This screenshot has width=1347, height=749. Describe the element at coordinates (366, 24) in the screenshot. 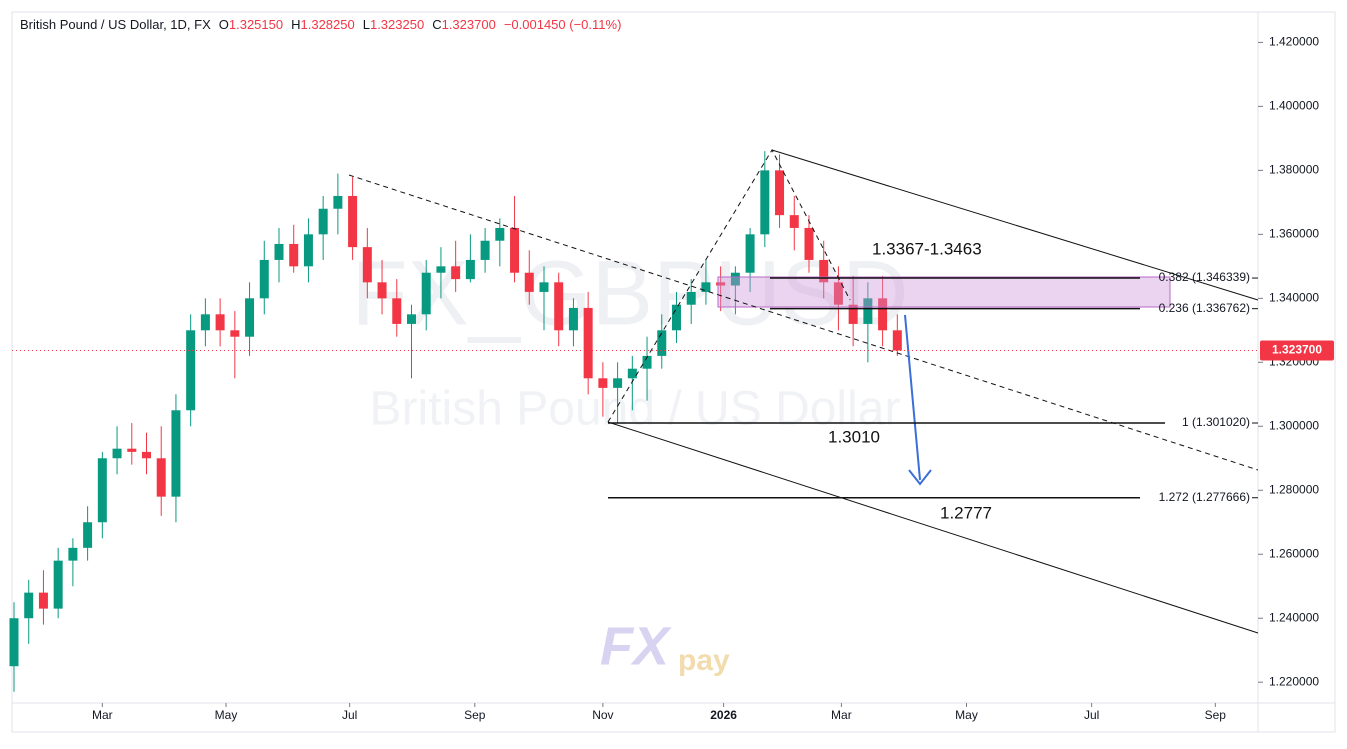

I see `ohlc-key: L` at that location.